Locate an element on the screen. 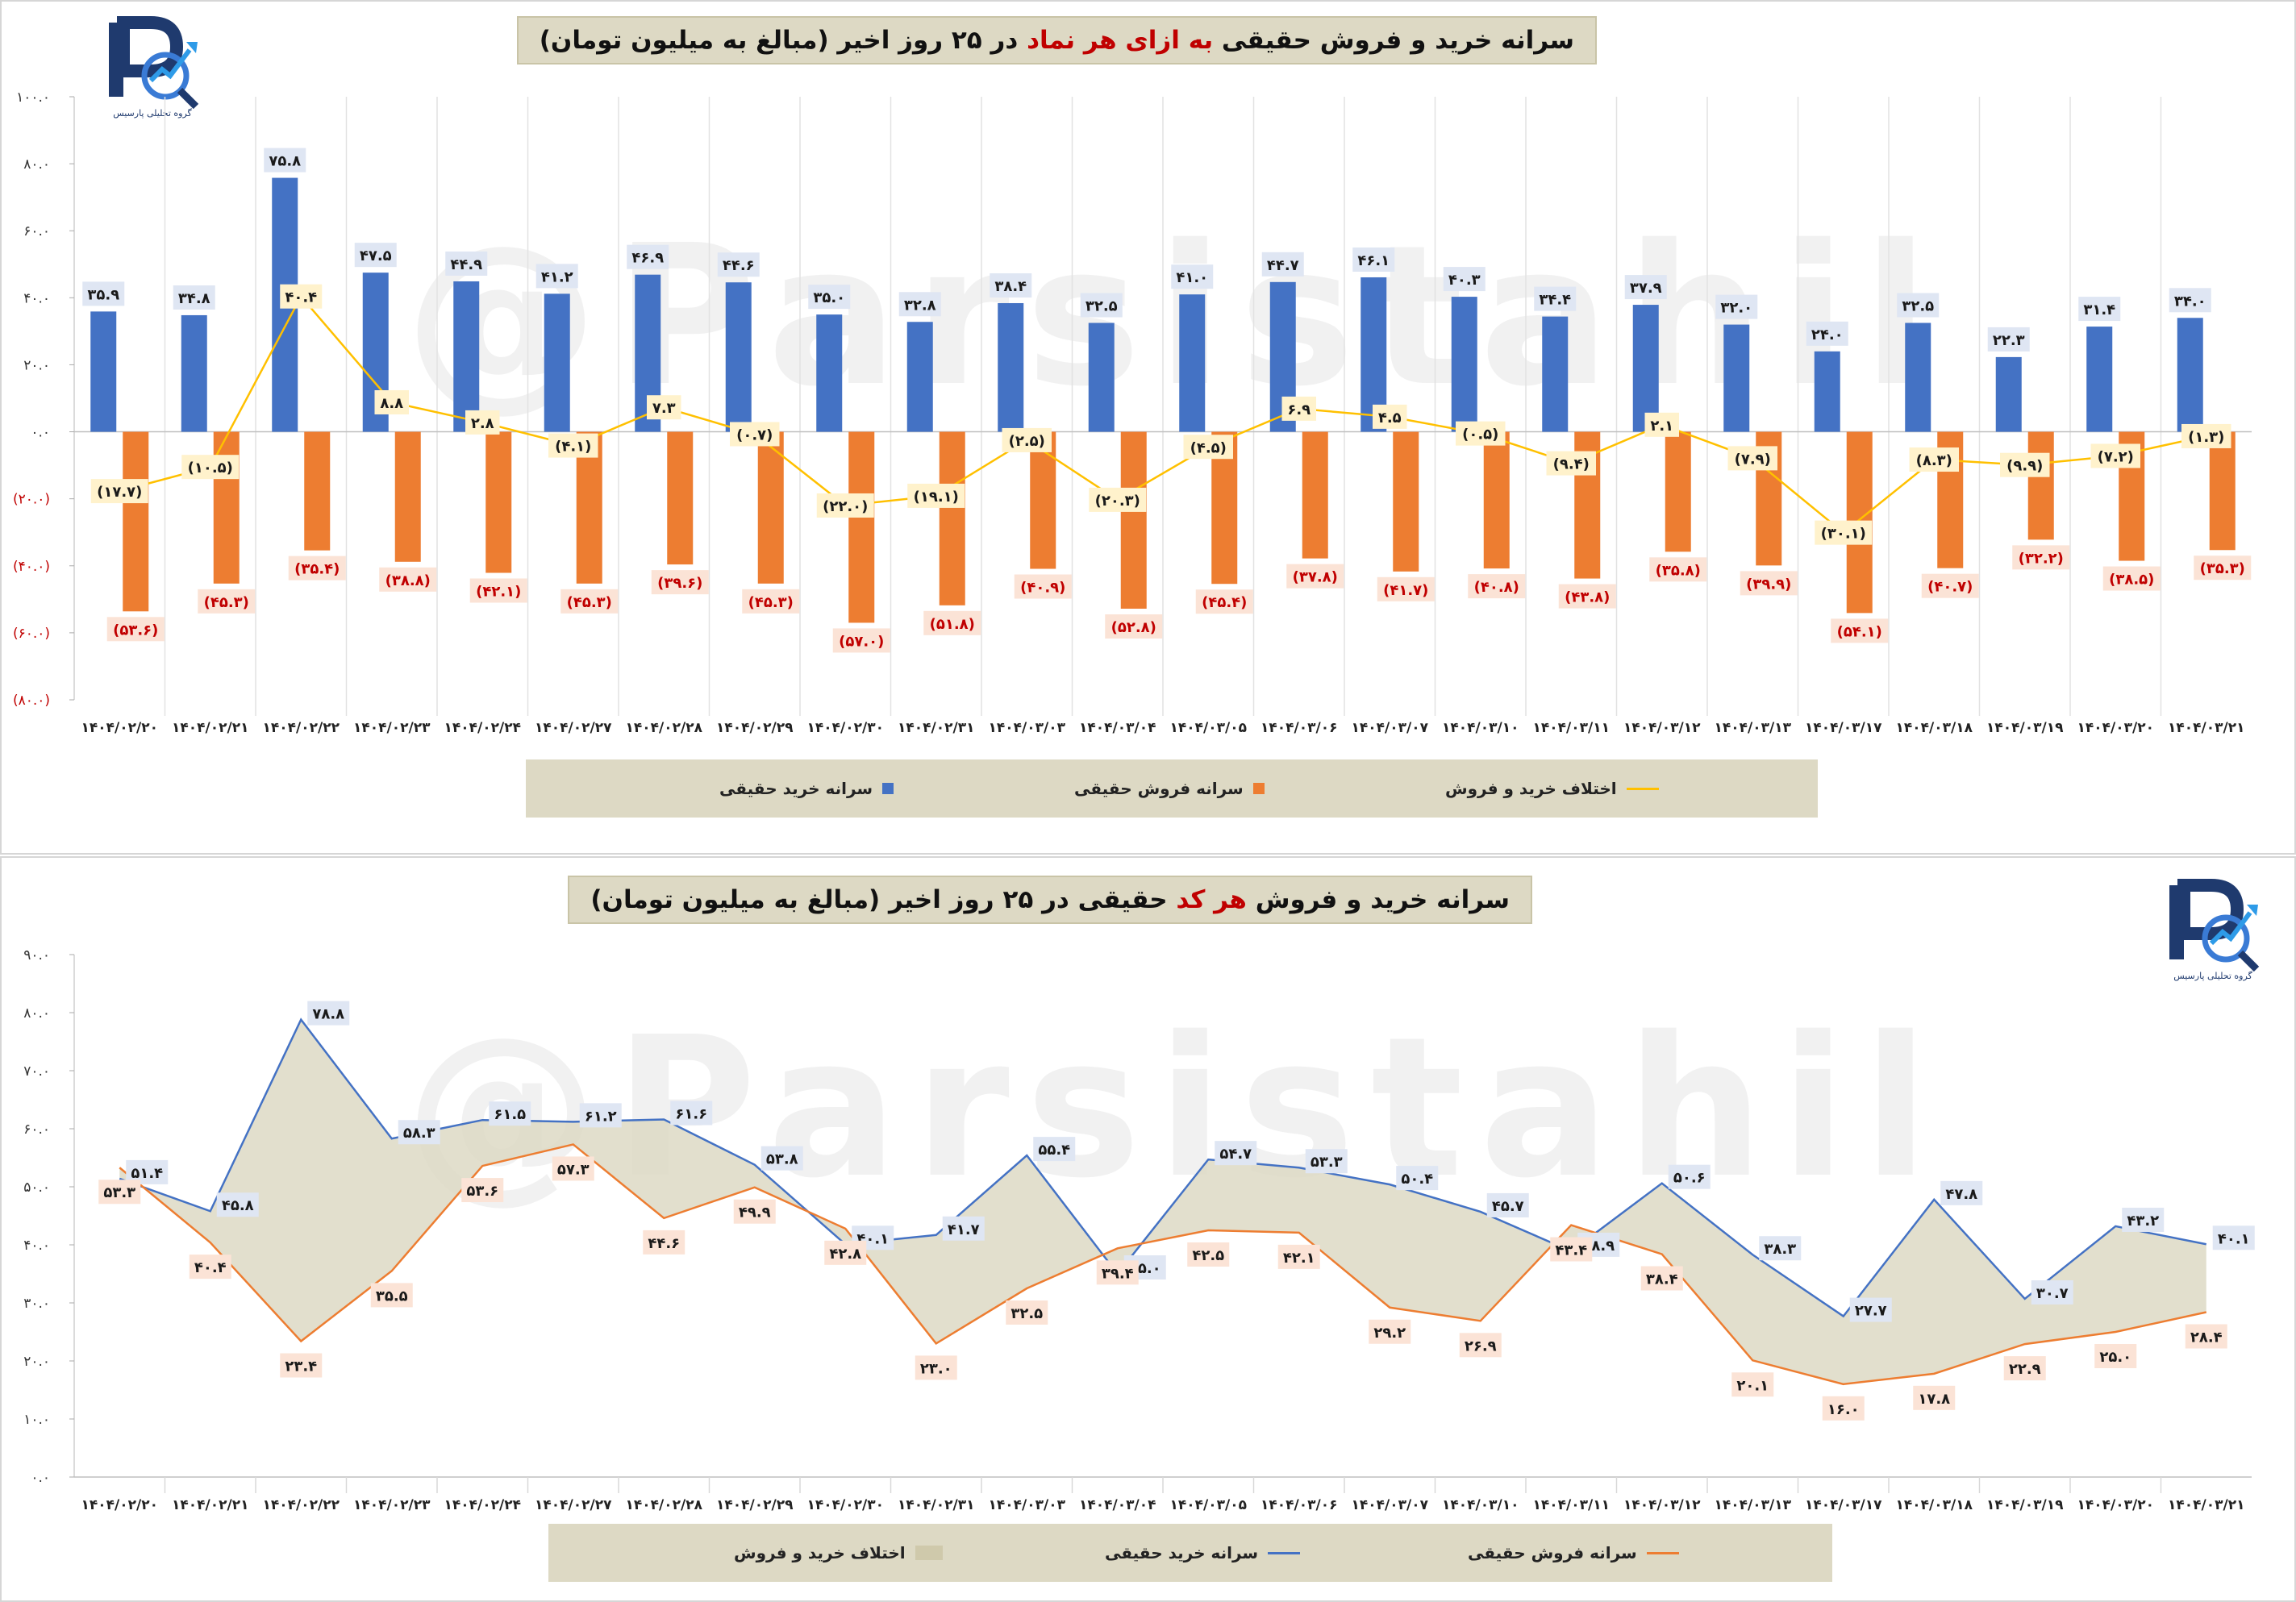 The image size is (2296, 1602). sell-data-label: ۱۷.۸ is located at coordinates (1934, 1399).